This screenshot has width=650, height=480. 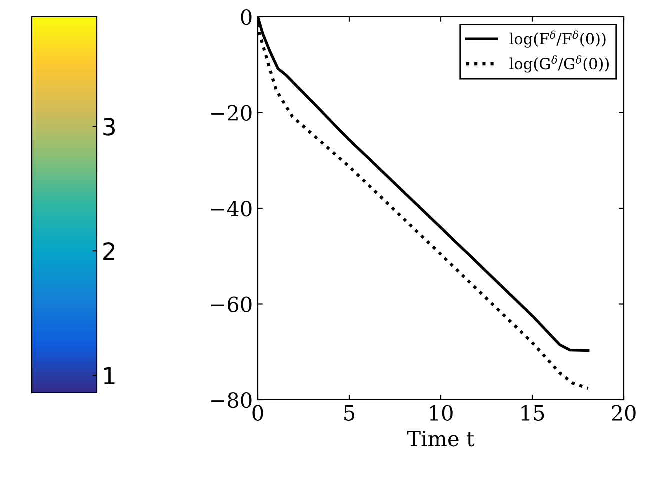 I want to click on x-axis-title: Time t, so click(x=441, y=439).